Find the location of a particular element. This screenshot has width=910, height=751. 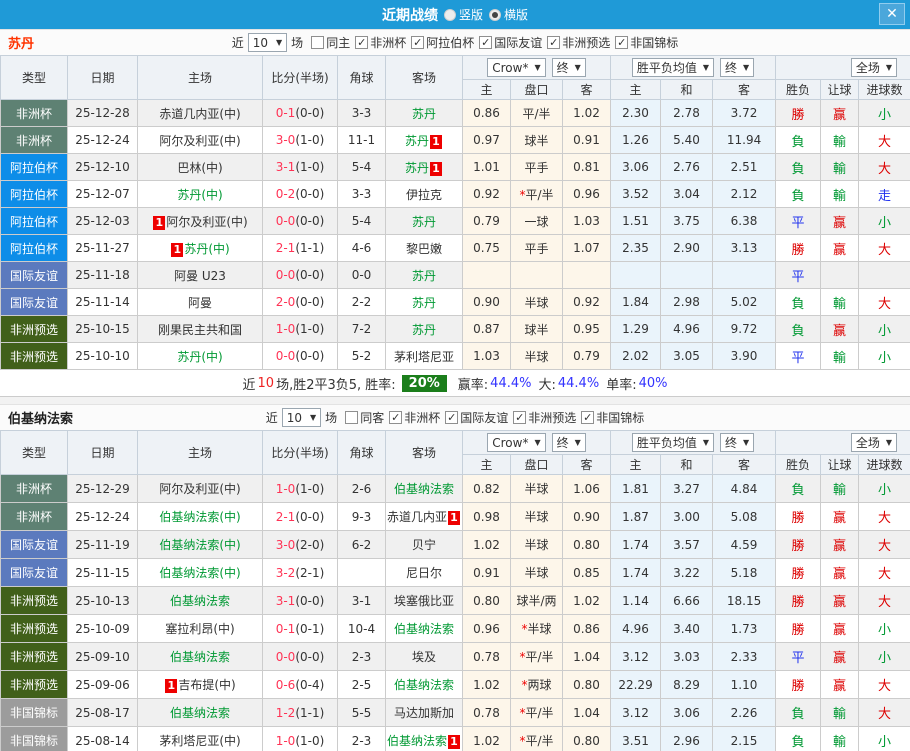

handicap: *半球 is located at coordinates (536, 628).